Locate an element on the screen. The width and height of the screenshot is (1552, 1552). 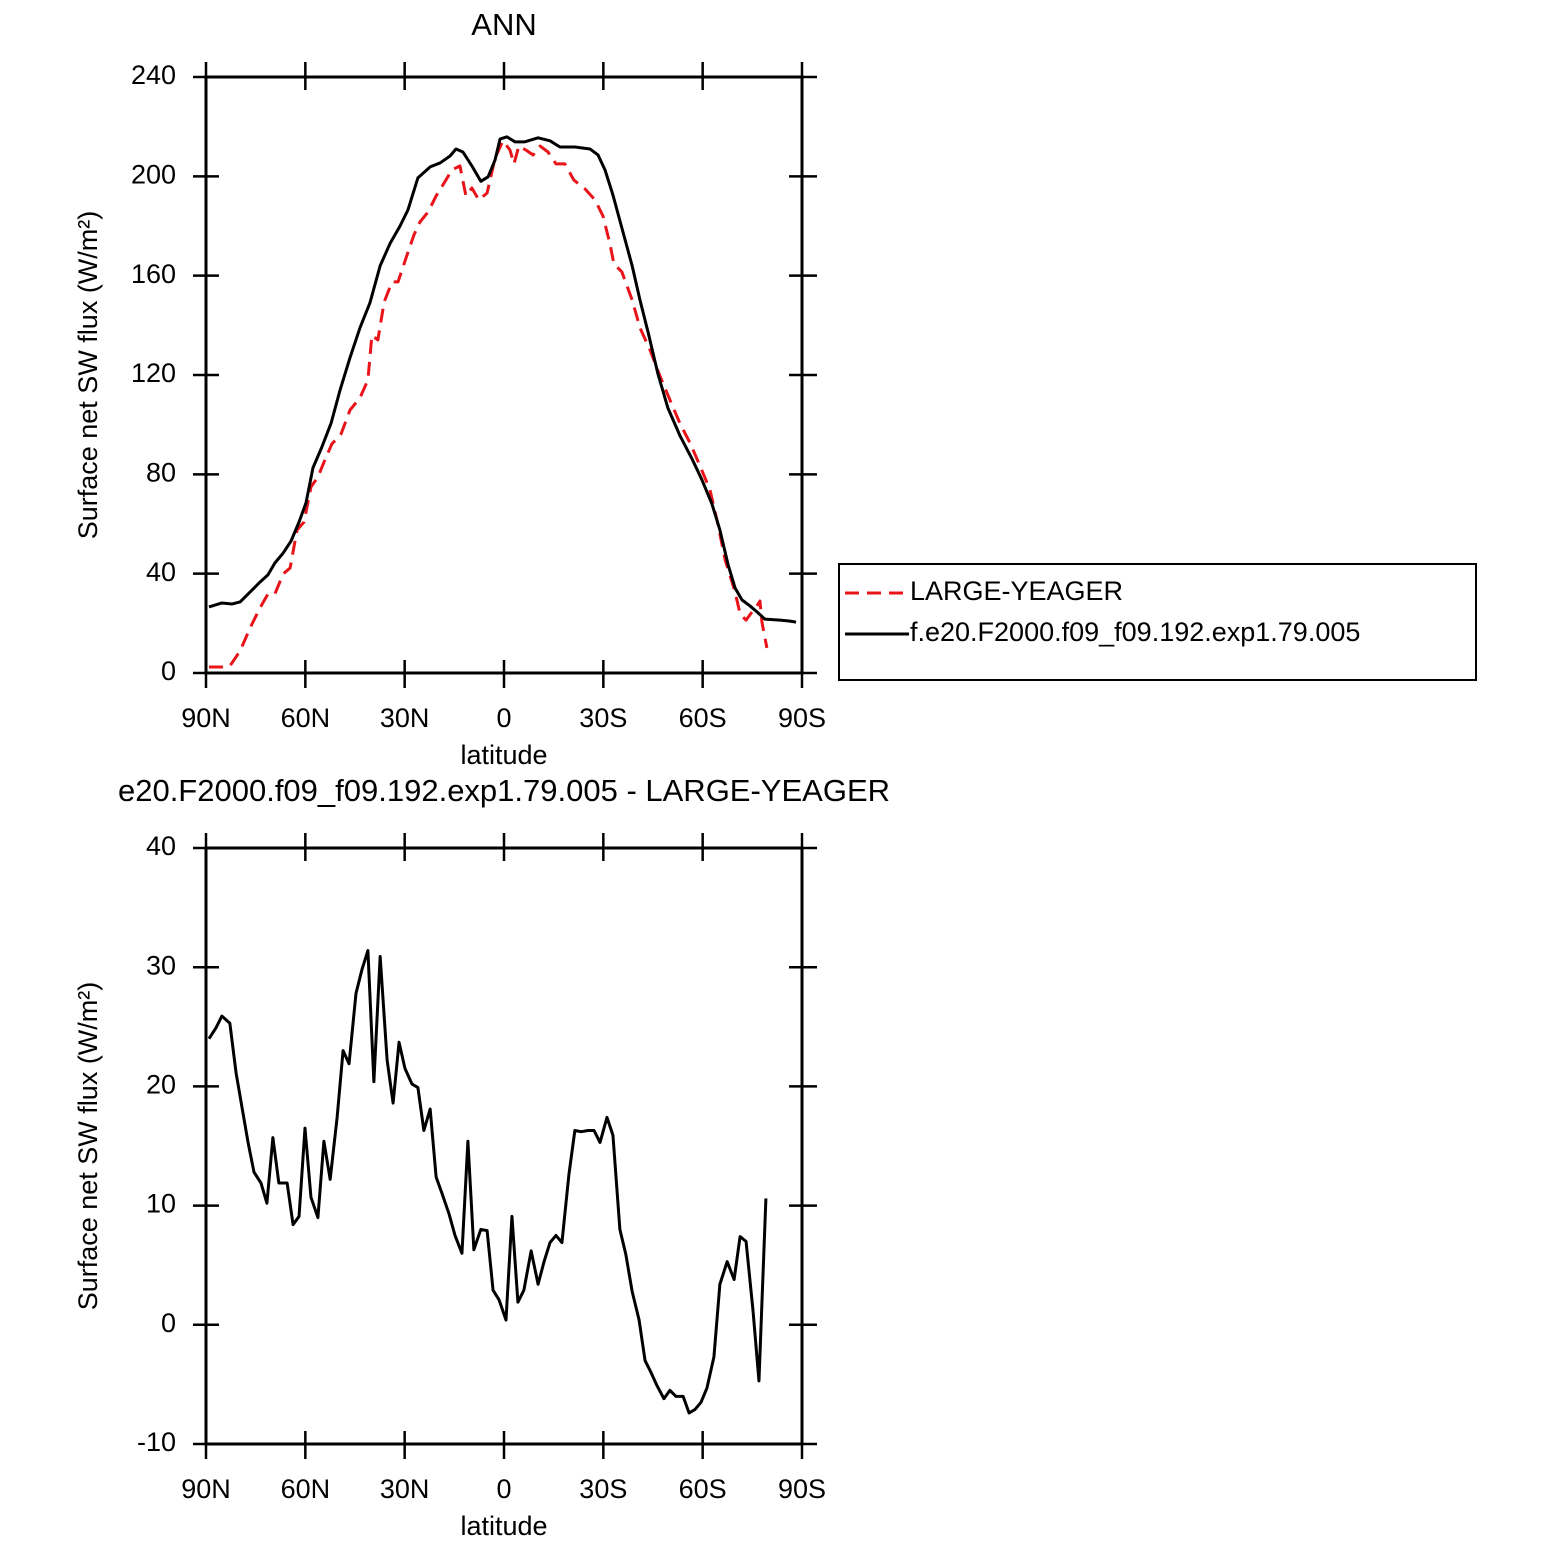
legend-label: LARGE-YEAGER is located at coordinates (1016, 591).